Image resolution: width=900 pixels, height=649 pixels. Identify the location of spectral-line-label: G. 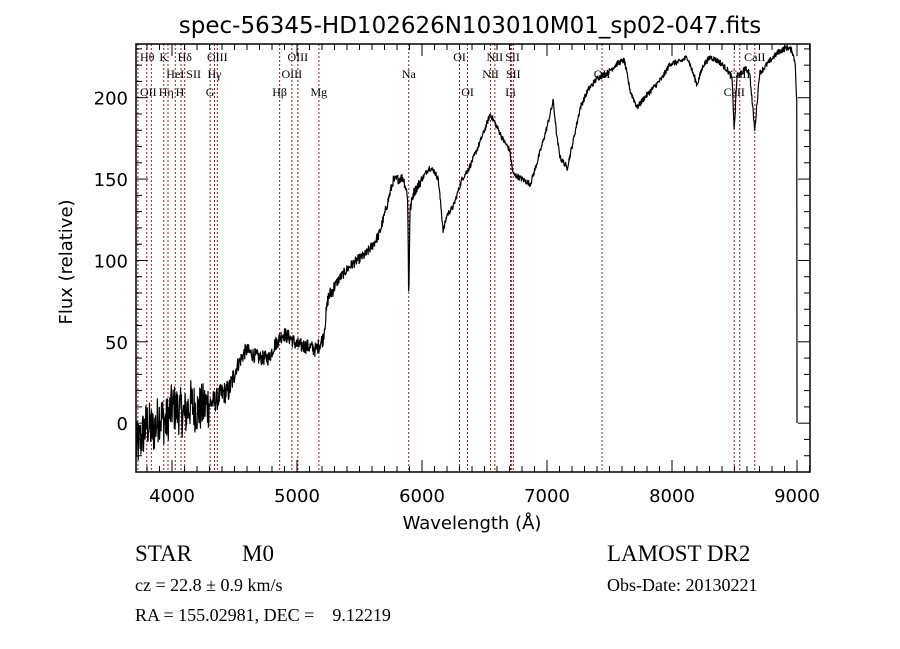
(210, 92).